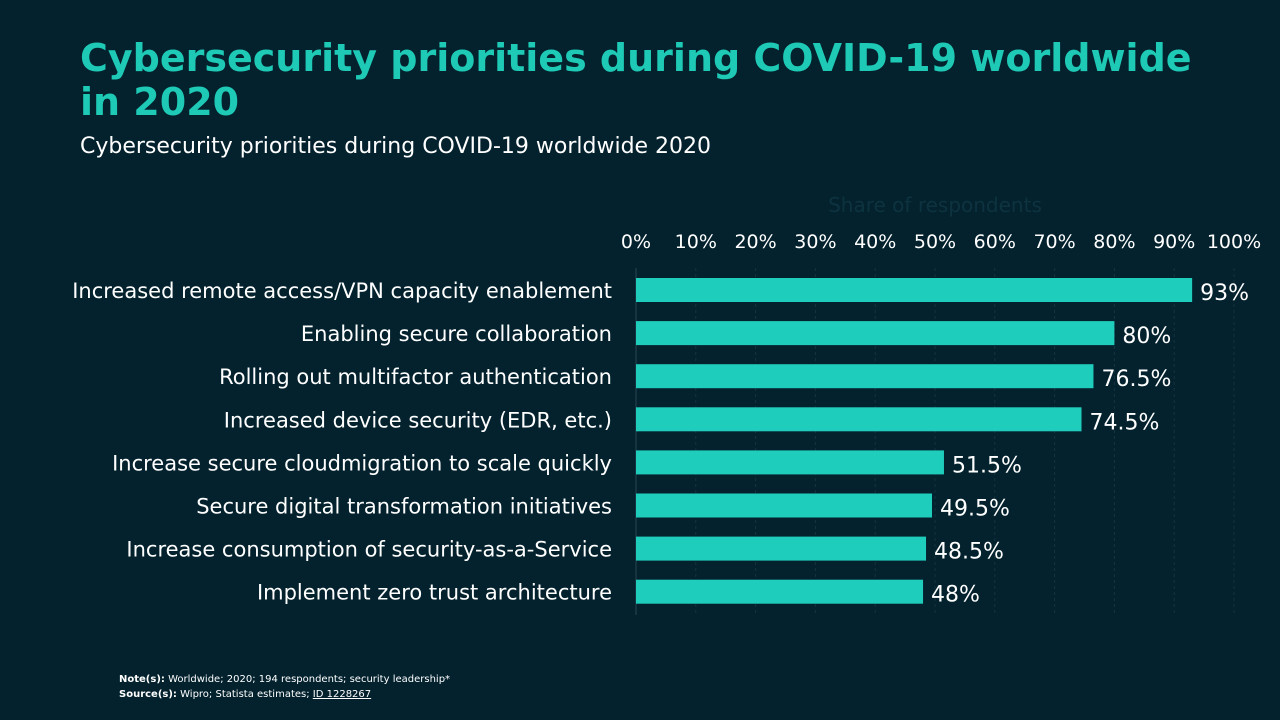 Image resolution: width=1280 pixels, height=720 pixels. I want to click on data-label: 51.5%, so click(987, 465).